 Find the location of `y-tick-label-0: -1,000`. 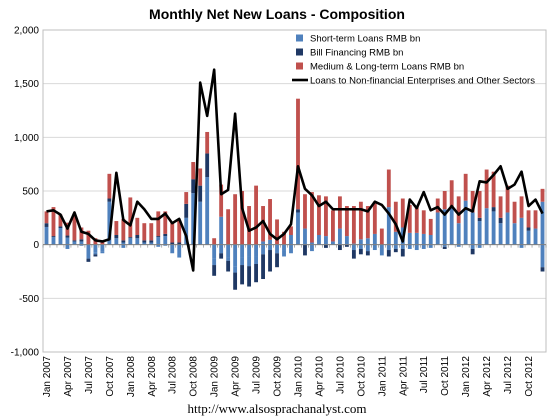

y-tick-label-0: -1,000 is located at coordinates (25, 353).